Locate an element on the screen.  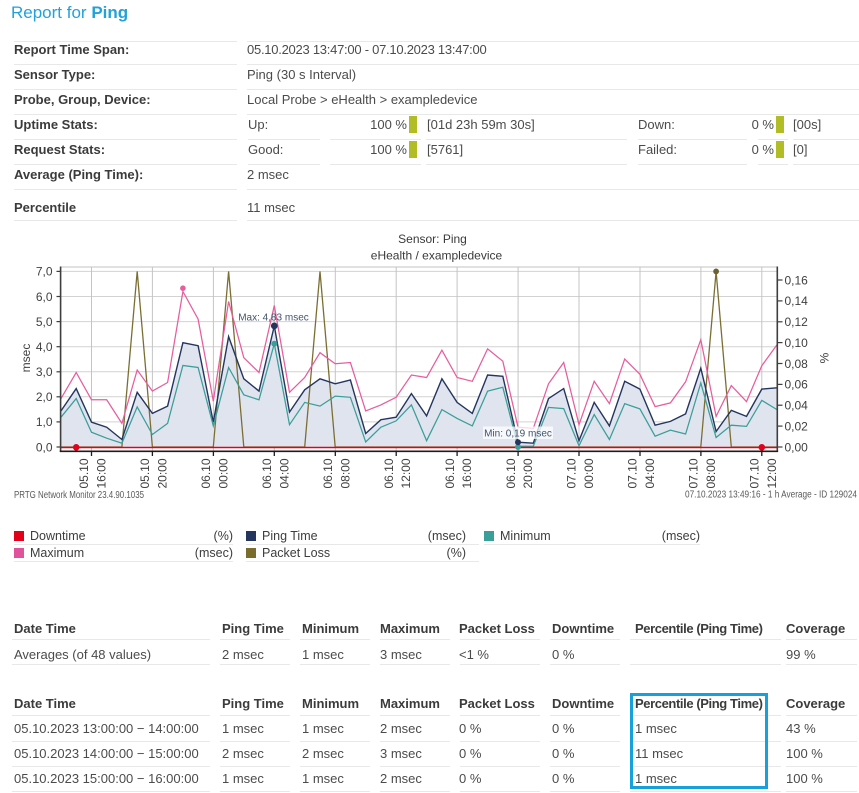
svg-text: 2,0 is located at coordinates (44, 397).